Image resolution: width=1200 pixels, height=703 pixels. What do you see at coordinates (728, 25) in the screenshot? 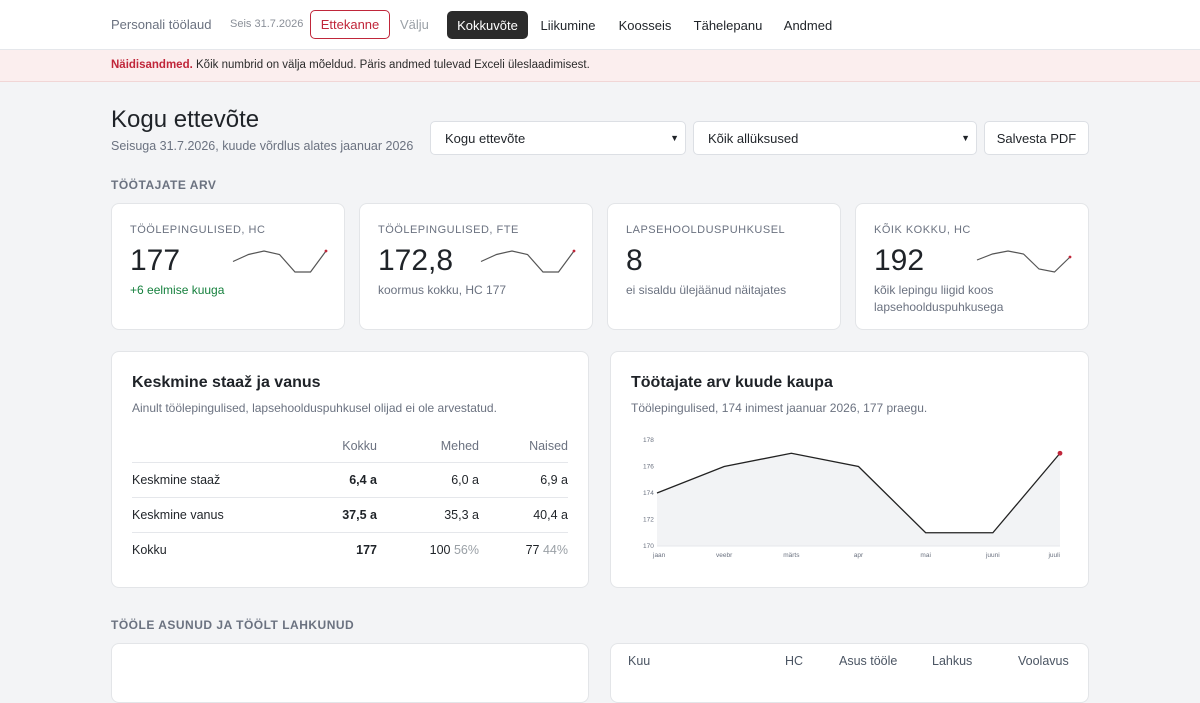
I see `tab-attention: Tähelepanu` at bounding box center [728, 25].